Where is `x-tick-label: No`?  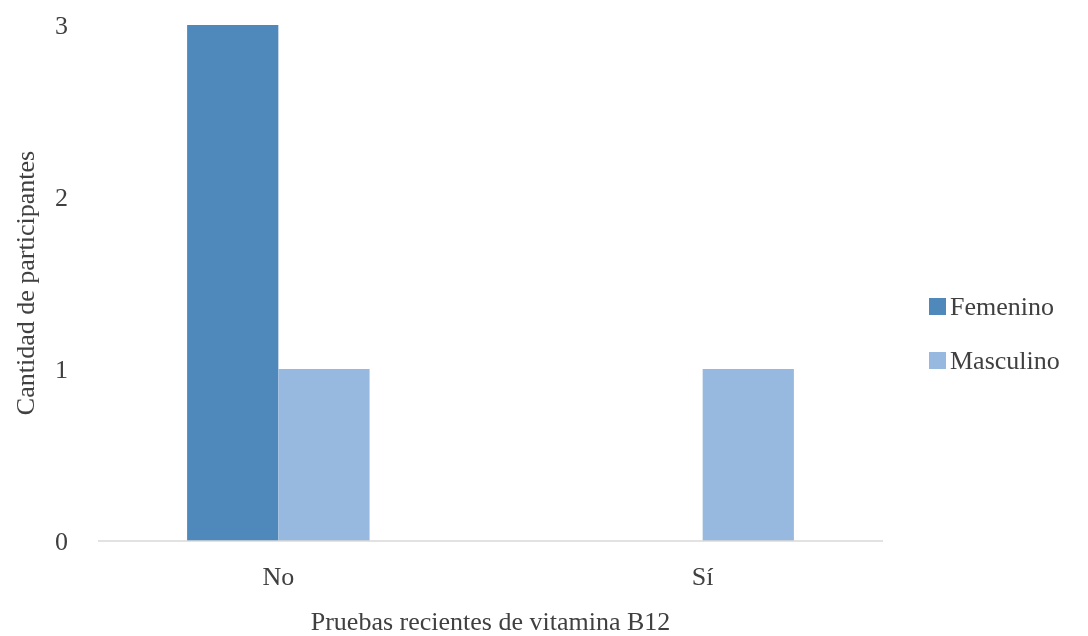
x-tick-label: No is located at coordinates (278, 576).